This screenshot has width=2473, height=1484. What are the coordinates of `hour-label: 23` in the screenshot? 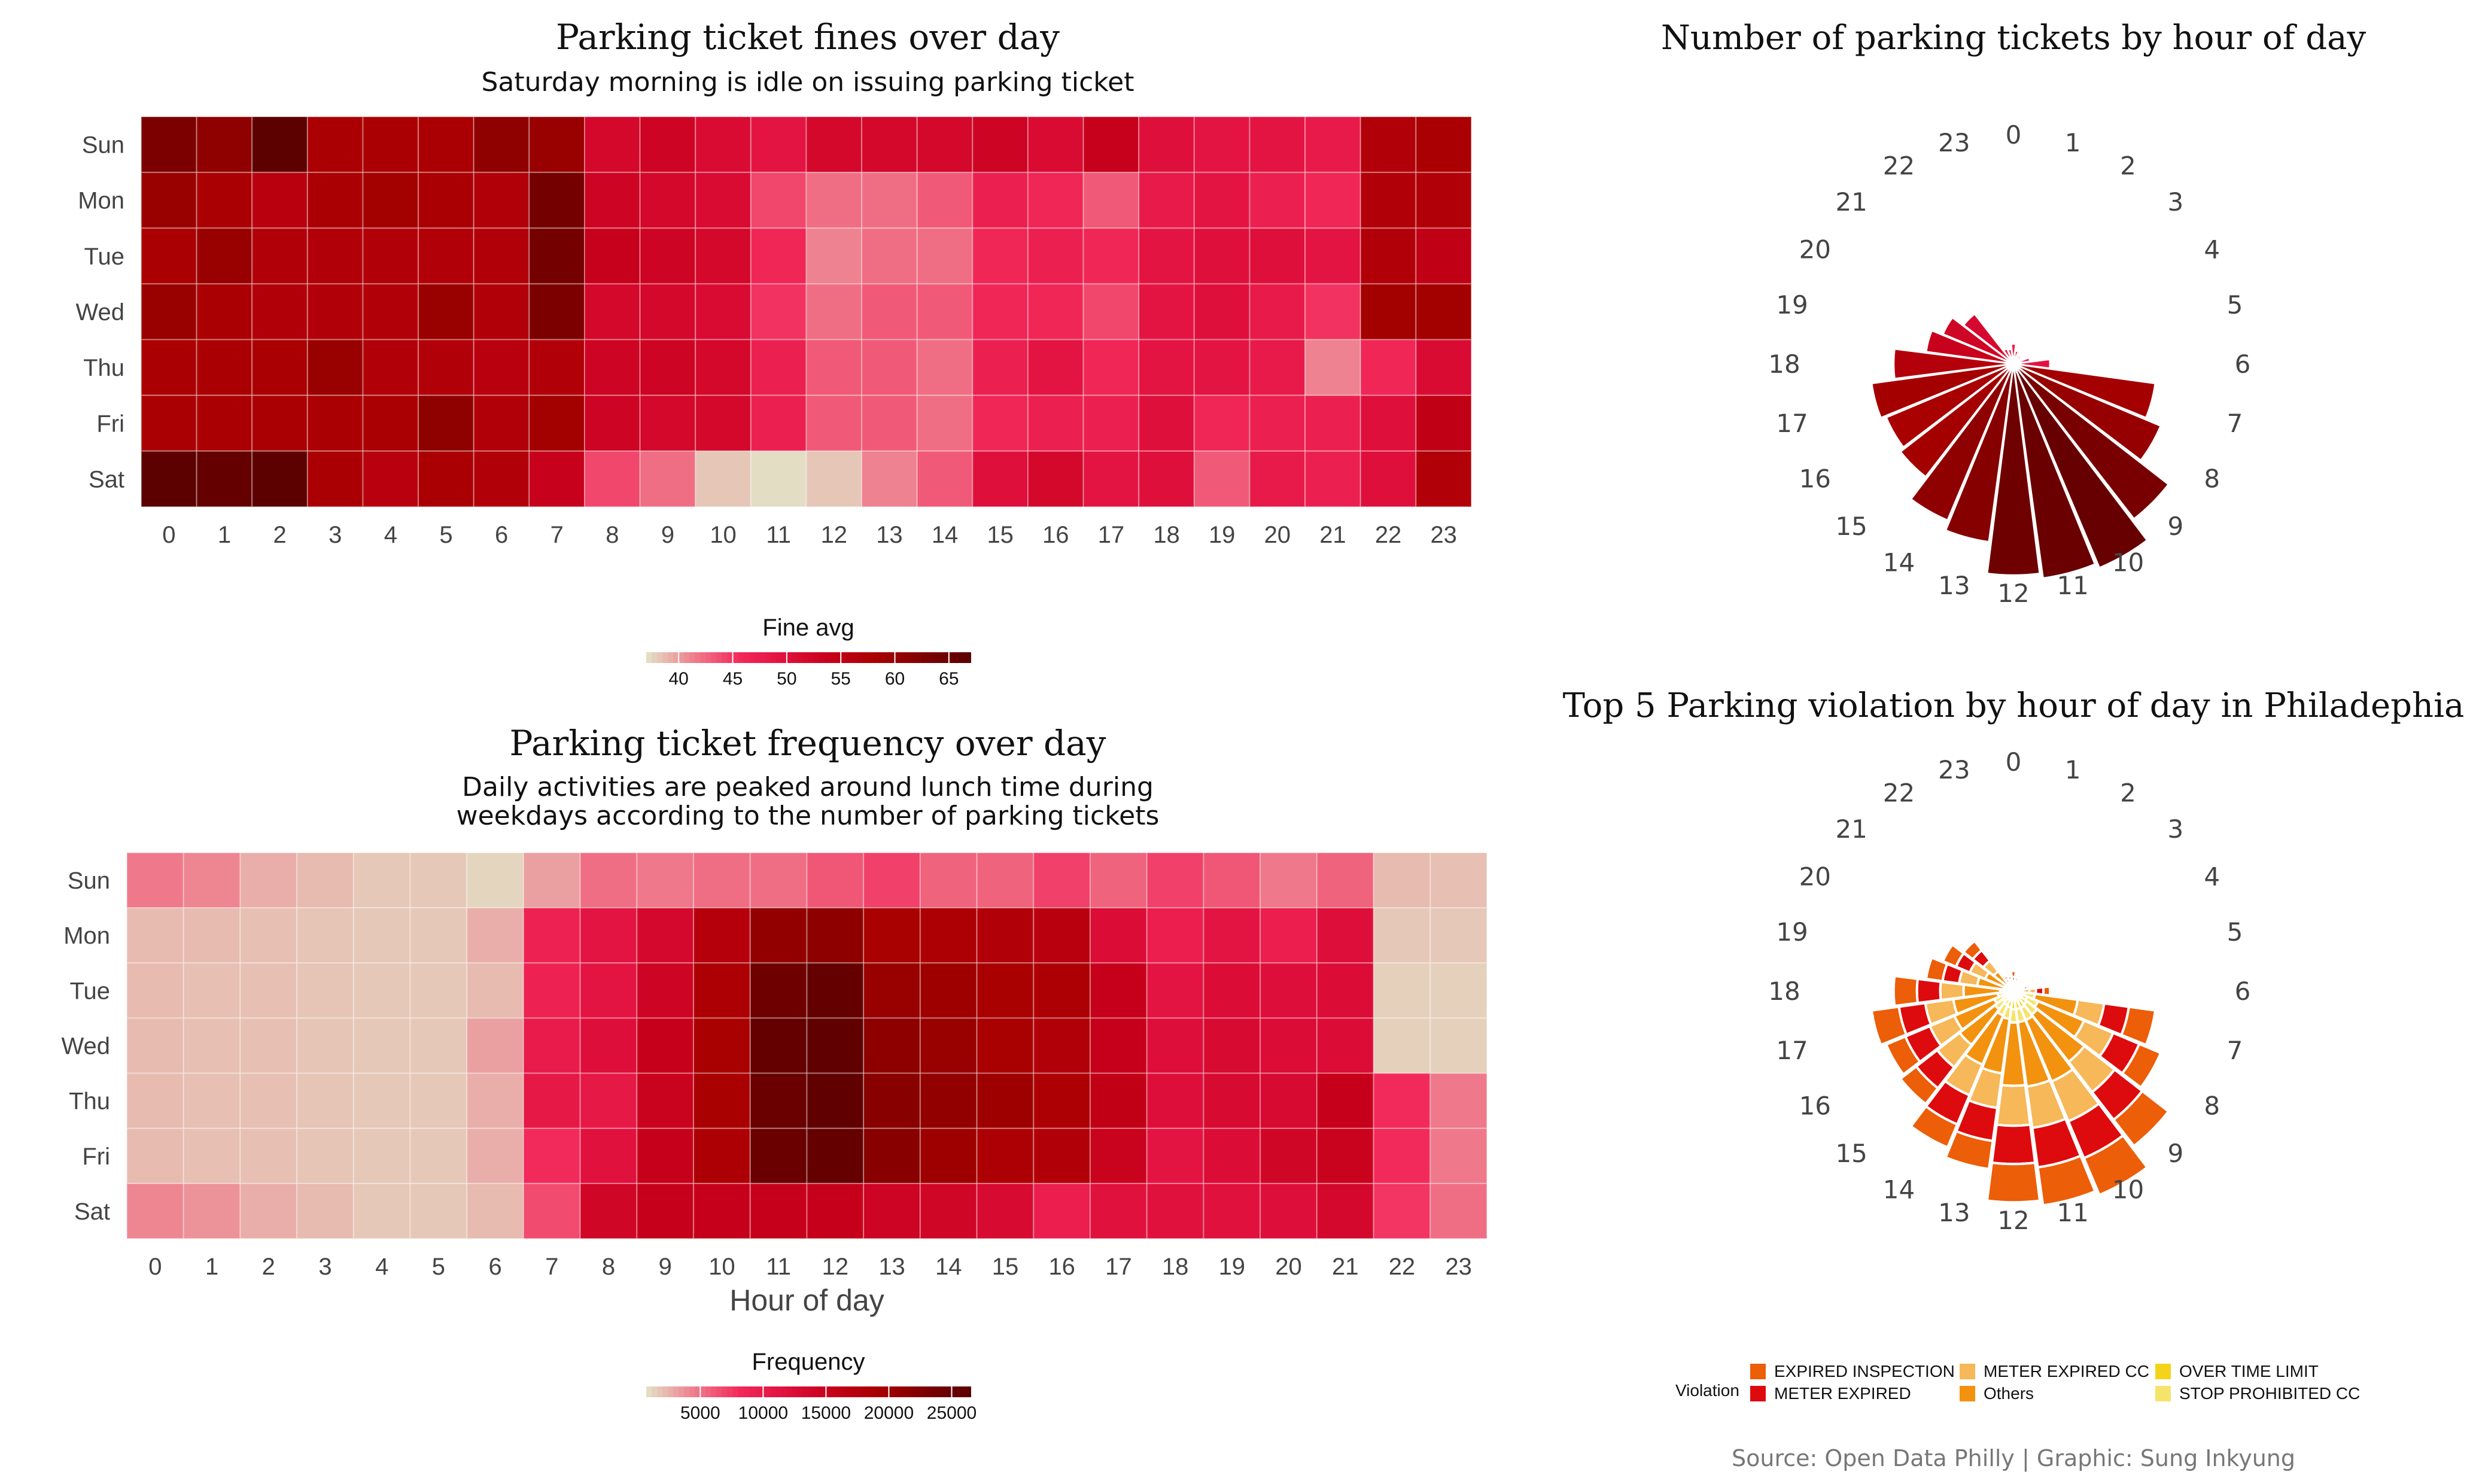 It's located at (1954, 769).